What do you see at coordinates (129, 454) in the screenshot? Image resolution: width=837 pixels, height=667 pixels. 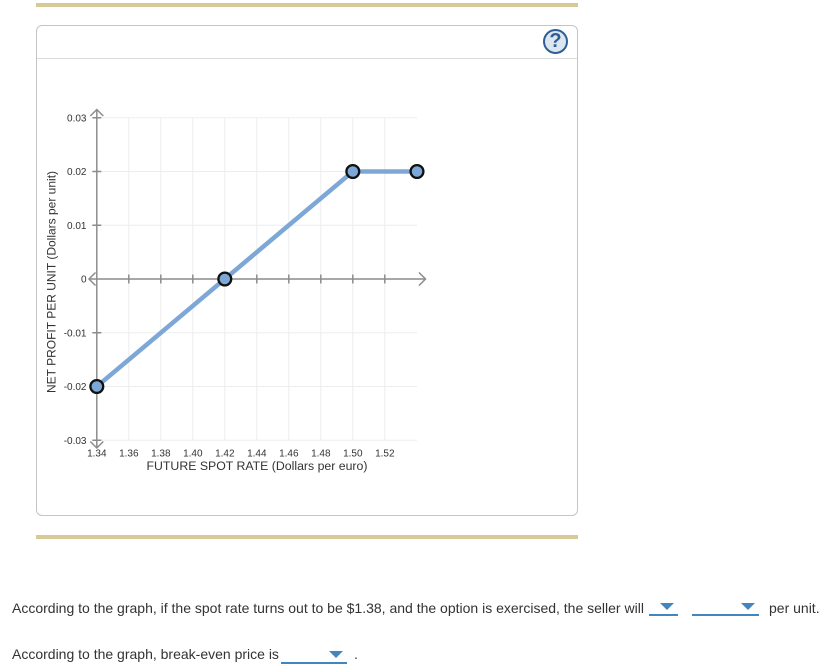 I see `svg-text: 1.36` at bounding box center [129, 454].